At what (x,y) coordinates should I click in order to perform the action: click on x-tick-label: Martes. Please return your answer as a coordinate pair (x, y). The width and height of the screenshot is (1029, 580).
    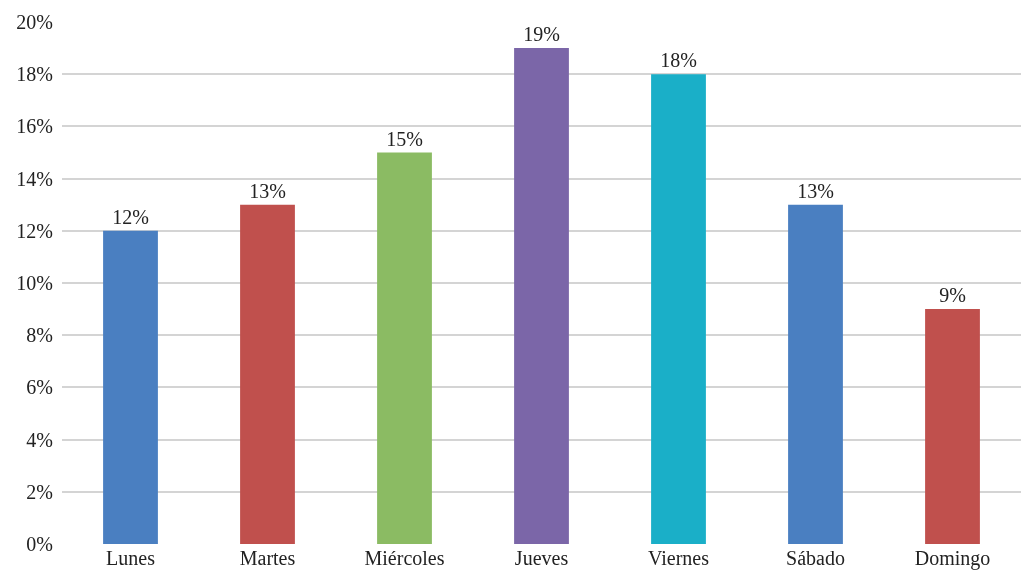
    Looking at the image, I should click on (267, 558).